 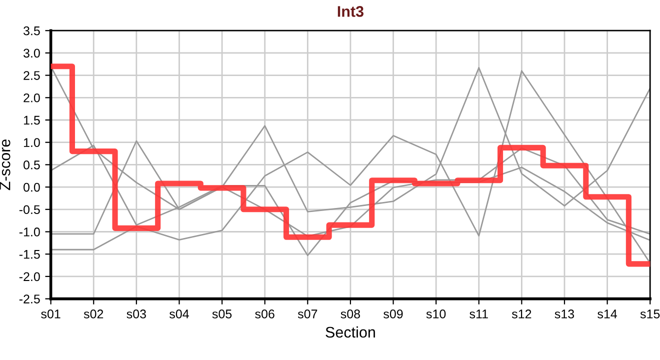 What do you see at coordinates (5, 164) in the screenshot?
I see `y-axis-title: Z-score` at bounding box center [5, 164].